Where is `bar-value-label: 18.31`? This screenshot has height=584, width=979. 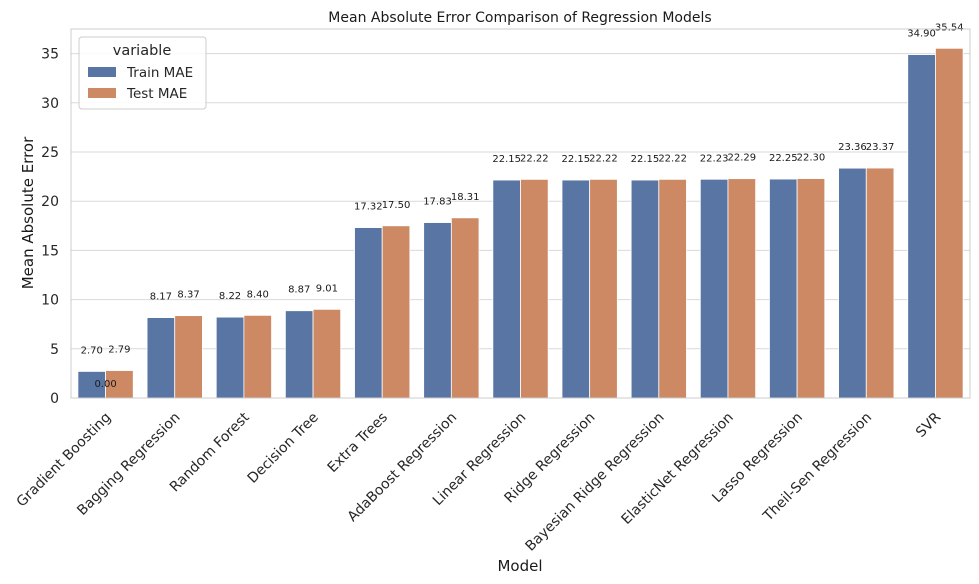 bar-value-label: 18.31 is located at coordinates (465, 197).